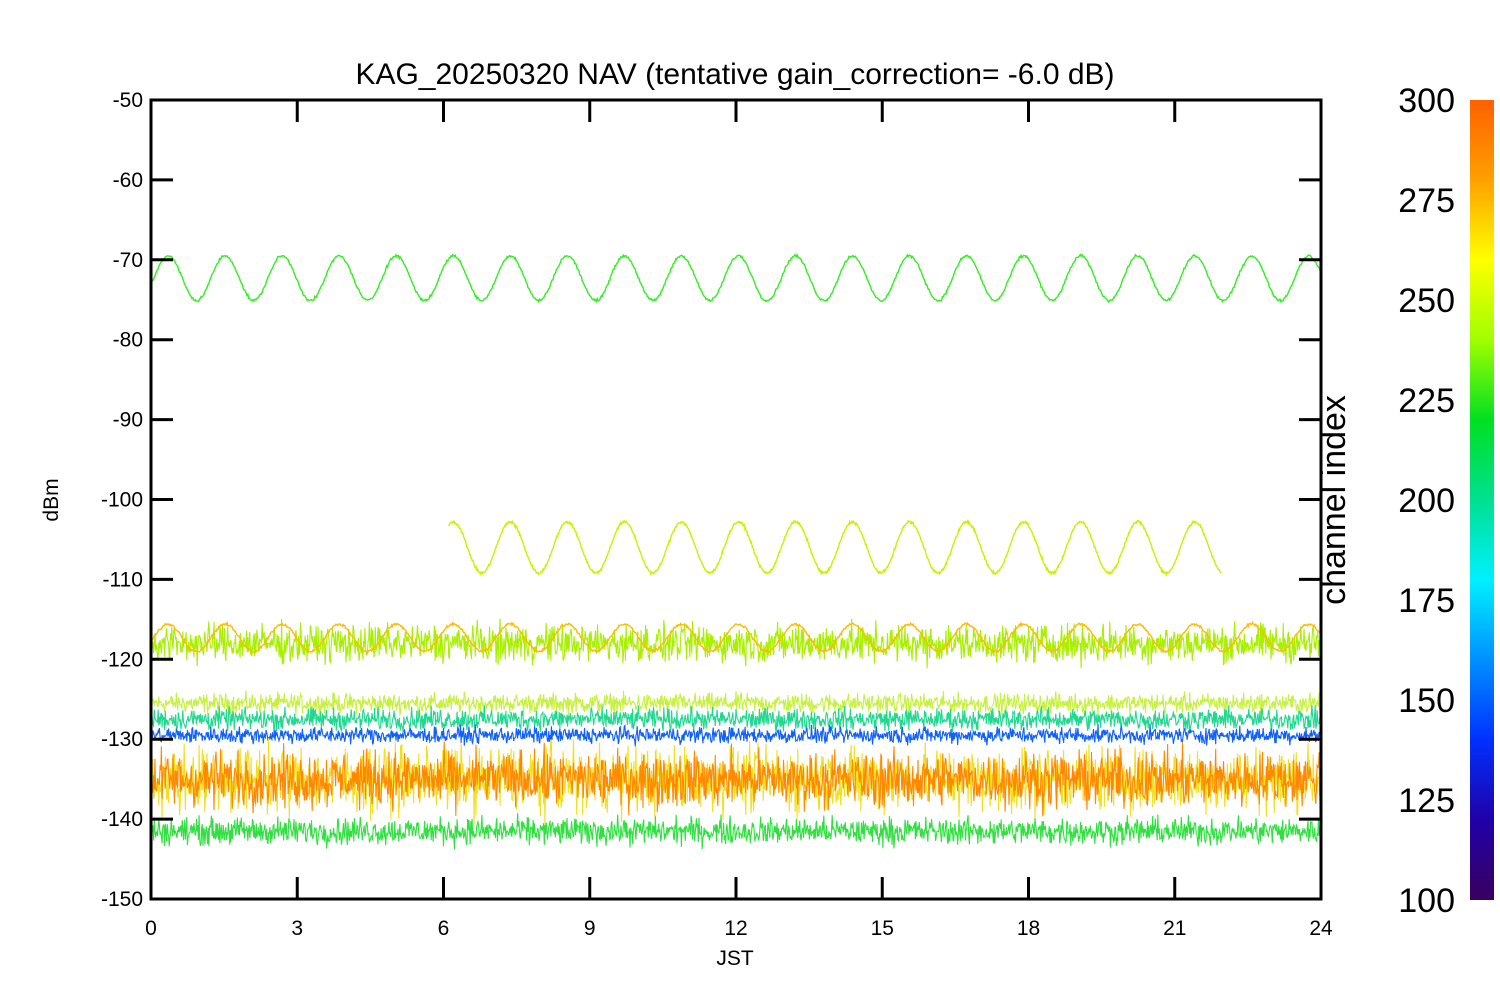 Image resolution: width=1500 pixels, height=1000 pixels. What do you see at coordinates (1426, 901) in the screenshot?
I see `colorbar-tick-label: 100` at bounding box center [1426, 901].